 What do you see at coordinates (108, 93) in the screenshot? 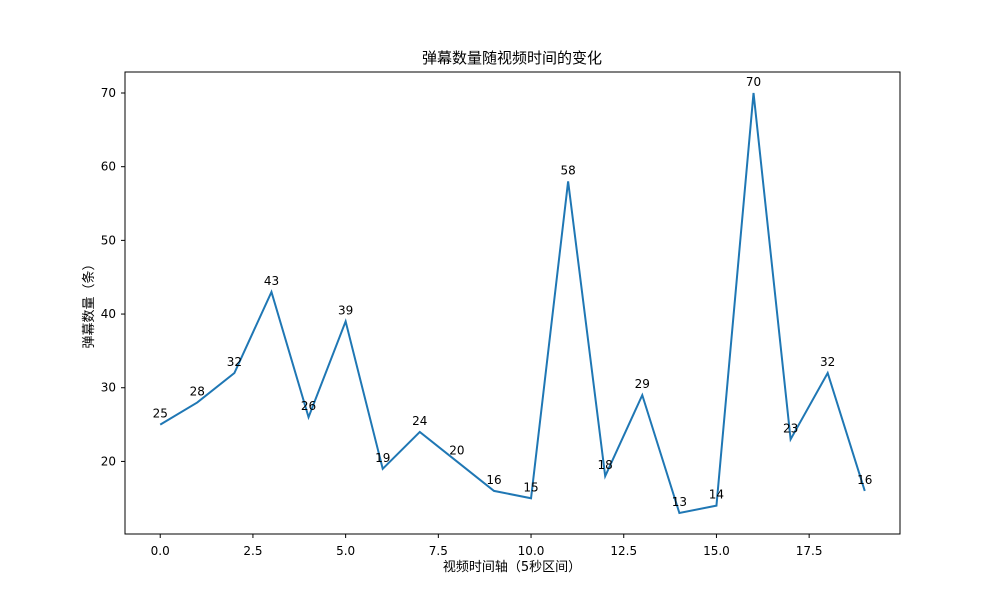
I see `y-tick-label: 70` at bounding box center [108, 93].